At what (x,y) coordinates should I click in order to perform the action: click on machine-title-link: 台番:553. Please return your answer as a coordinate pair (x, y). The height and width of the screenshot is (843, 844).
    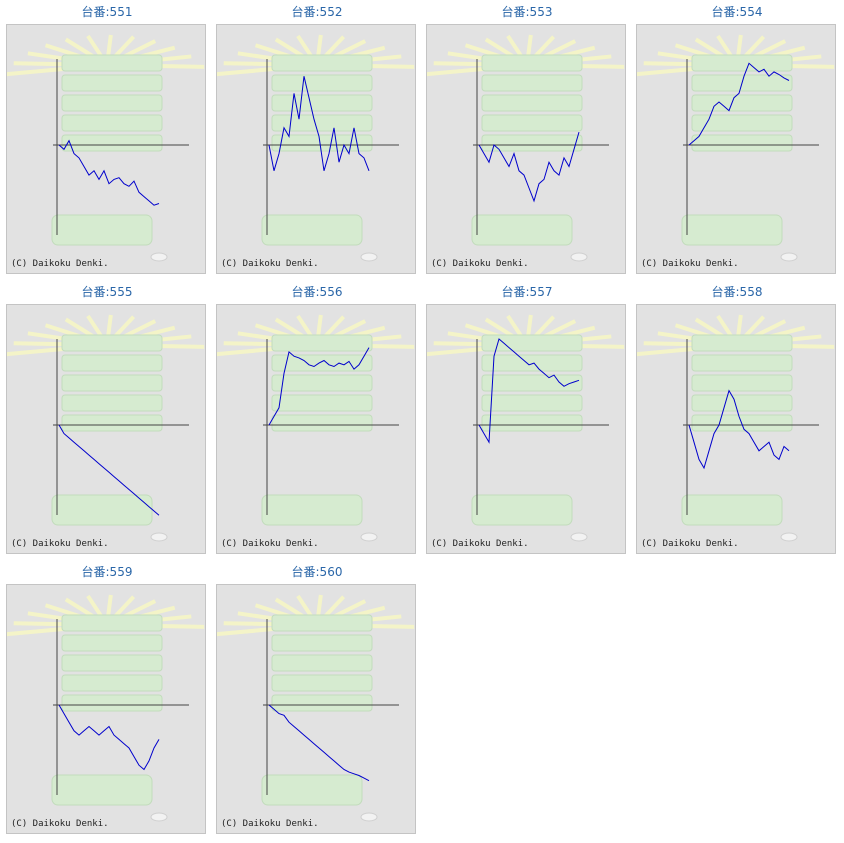
    Looking at the image, I should click on (527, 12).